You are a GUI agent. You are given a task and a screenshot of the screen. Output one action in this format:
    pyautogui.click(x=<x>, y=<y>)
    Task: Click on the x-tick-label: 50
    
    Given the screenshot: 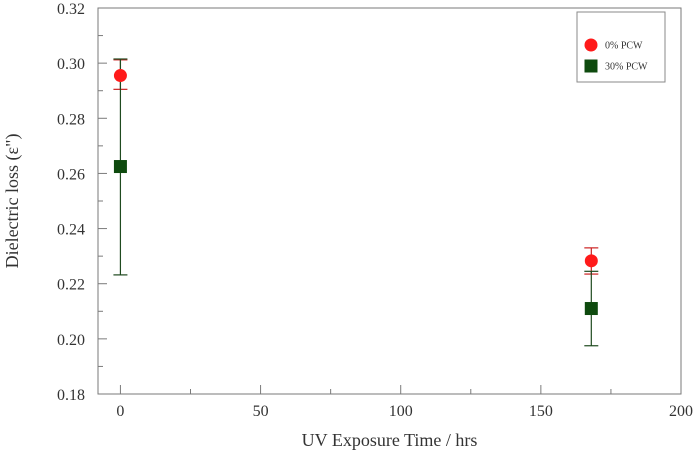 What is the action you would take?
    pyautogui.click(x=261, y=411)
    